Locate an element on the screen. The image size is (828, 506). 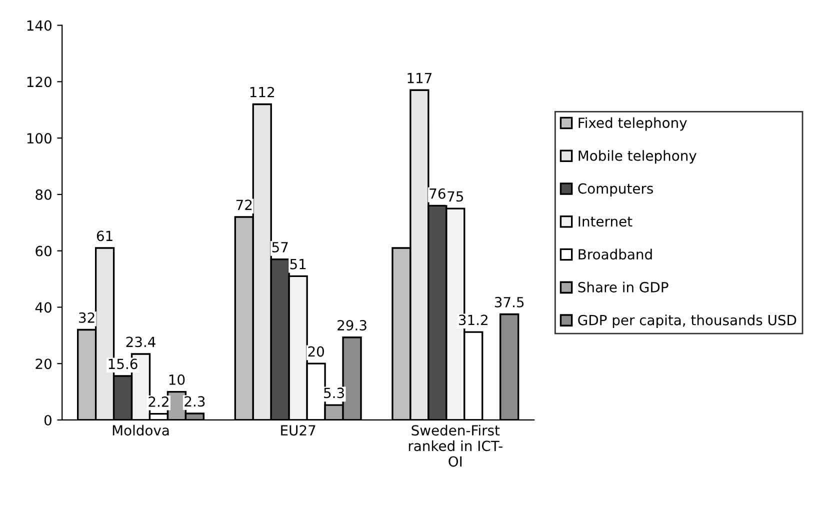
data-label: 15.6 is located at coordinates (123, 364).